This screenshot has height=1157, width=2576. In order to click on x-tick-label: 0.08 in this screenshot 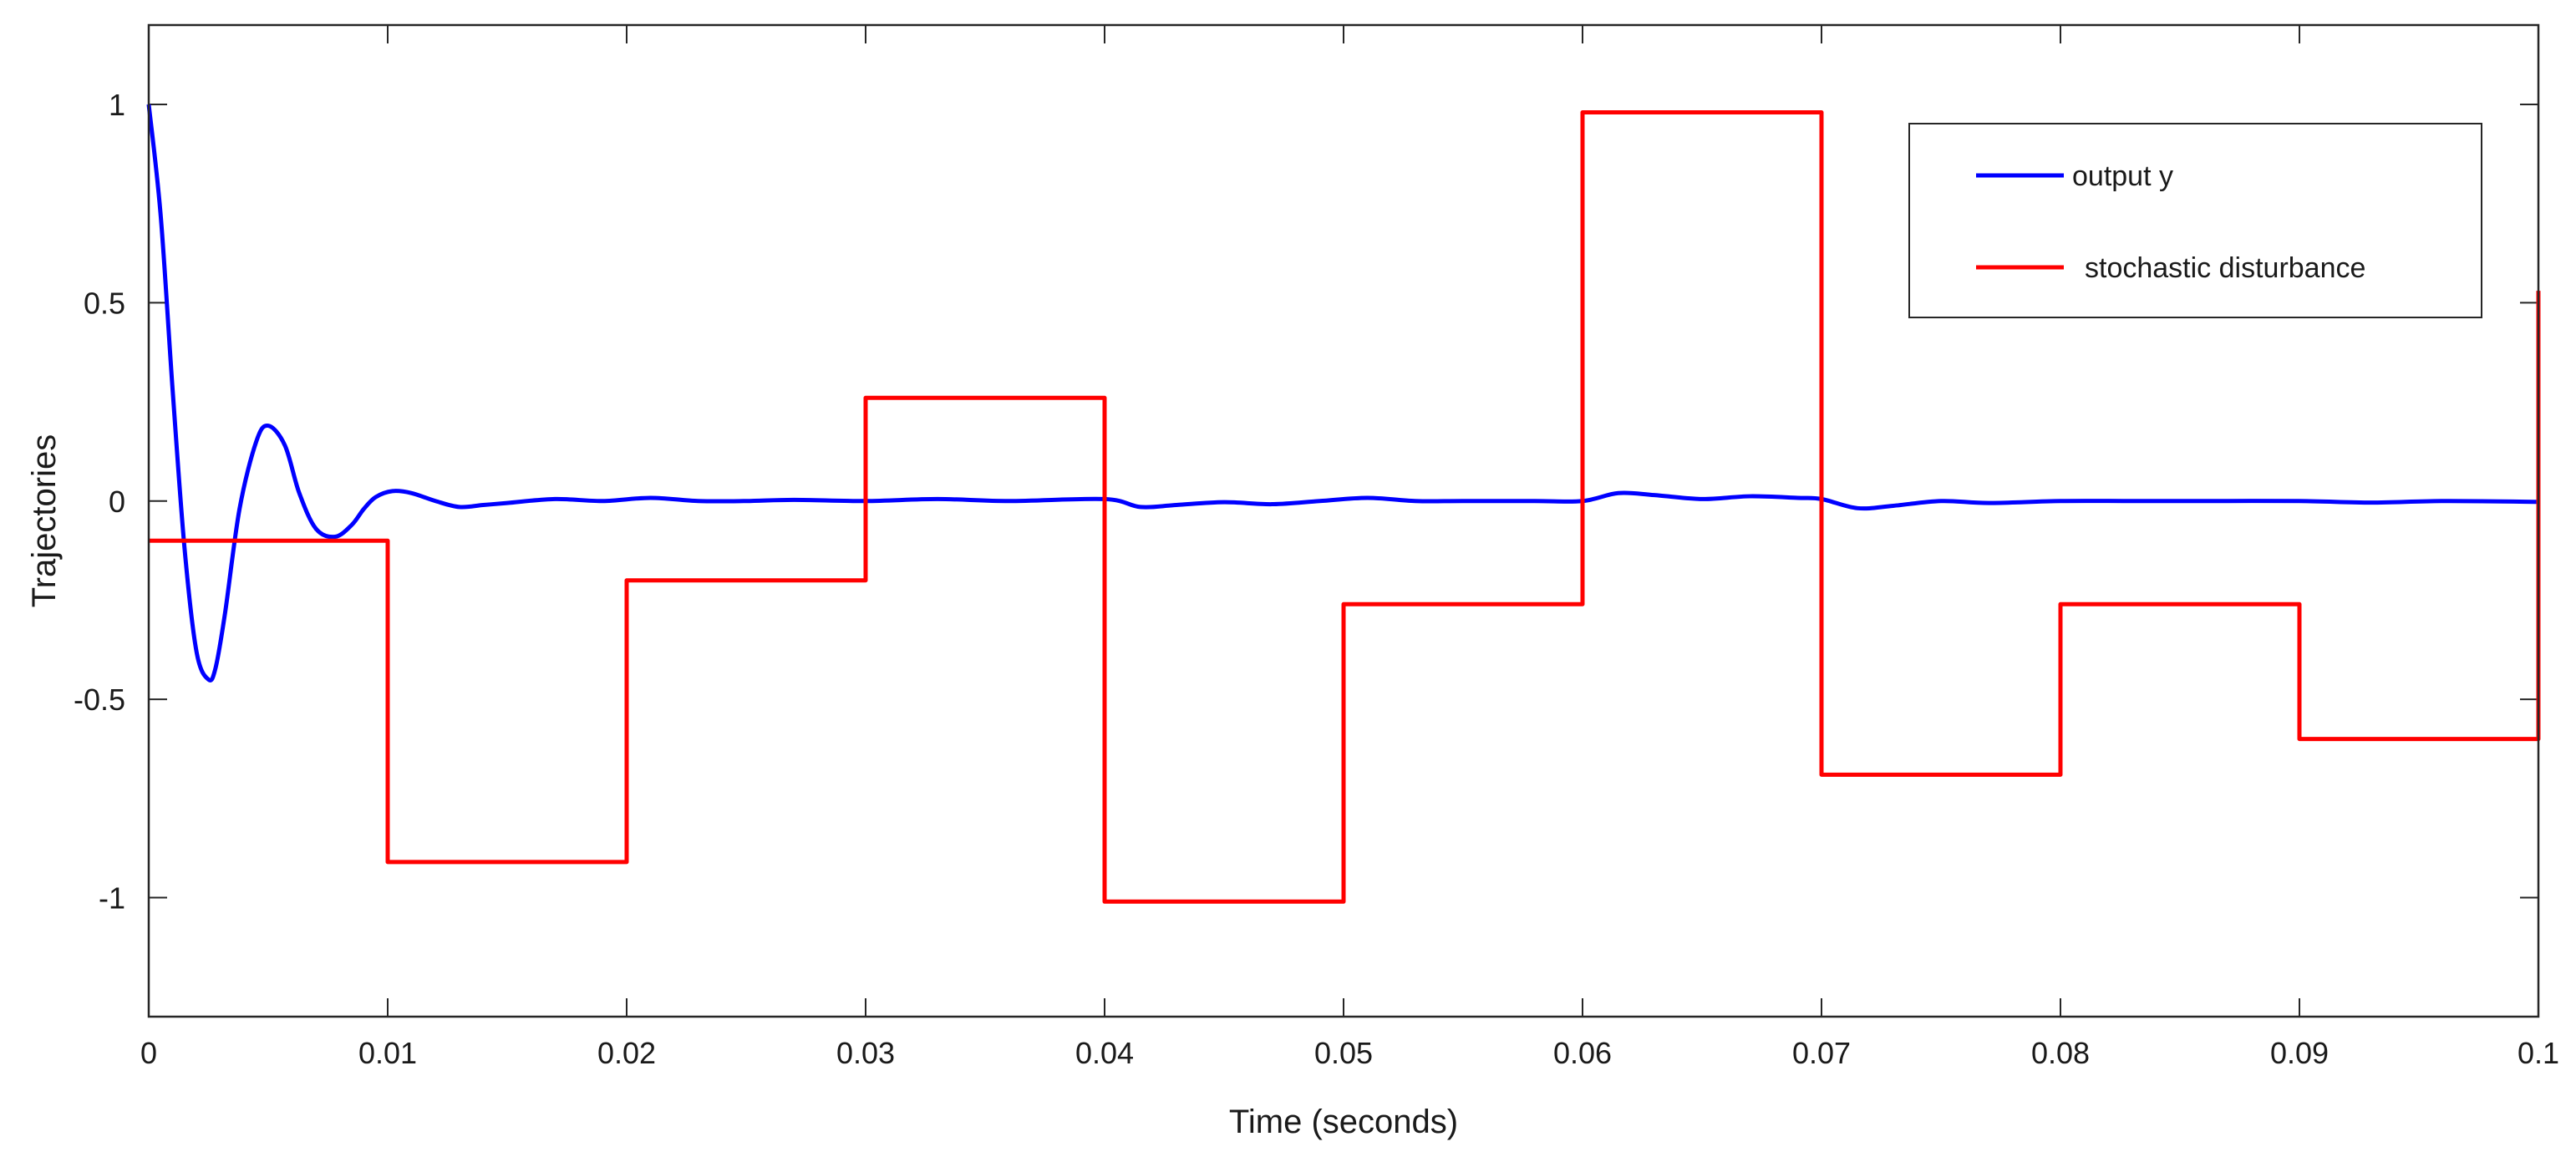, I will do `click(2060, 1053)`.